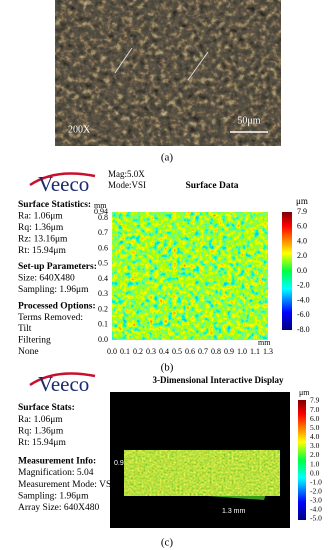 Image resolution: width=334 pixels, height=550 pixels. I want to click on info-line: Rz: 13.16μm, so click(43, 239).